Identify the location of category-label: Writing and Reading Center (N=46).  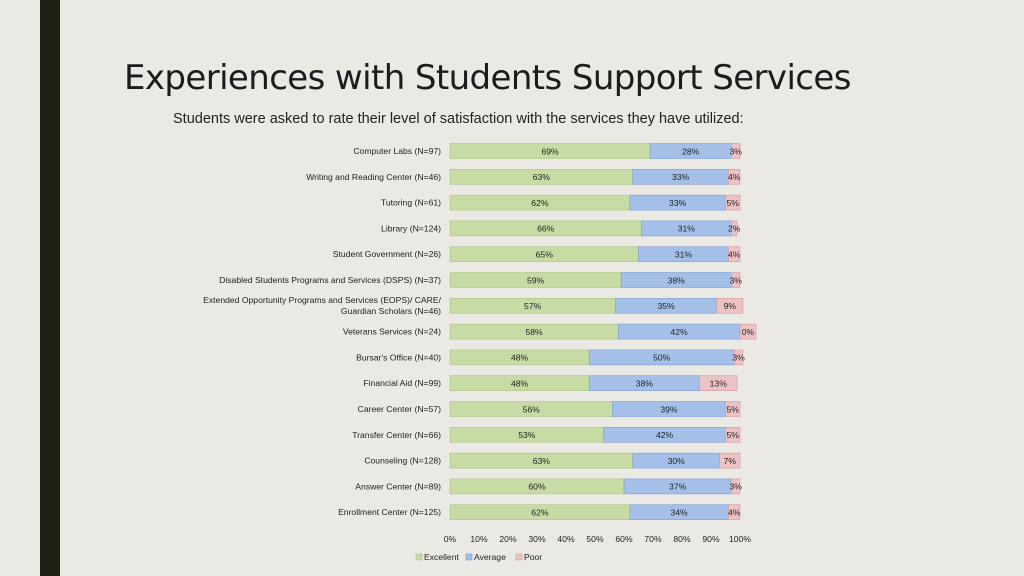
(373, 177).